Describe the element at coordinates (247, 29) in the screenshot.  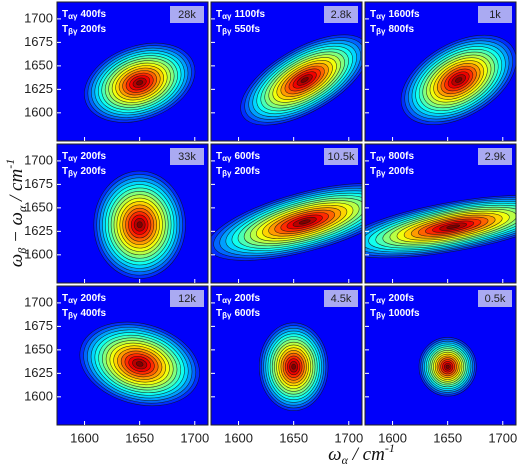
I see `delay-value: 550fs` at that location.